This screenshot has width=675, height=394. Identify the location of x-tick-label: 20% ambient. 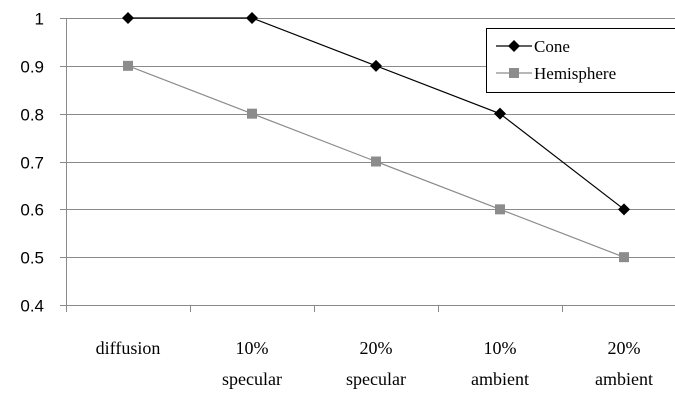
(624, 363).